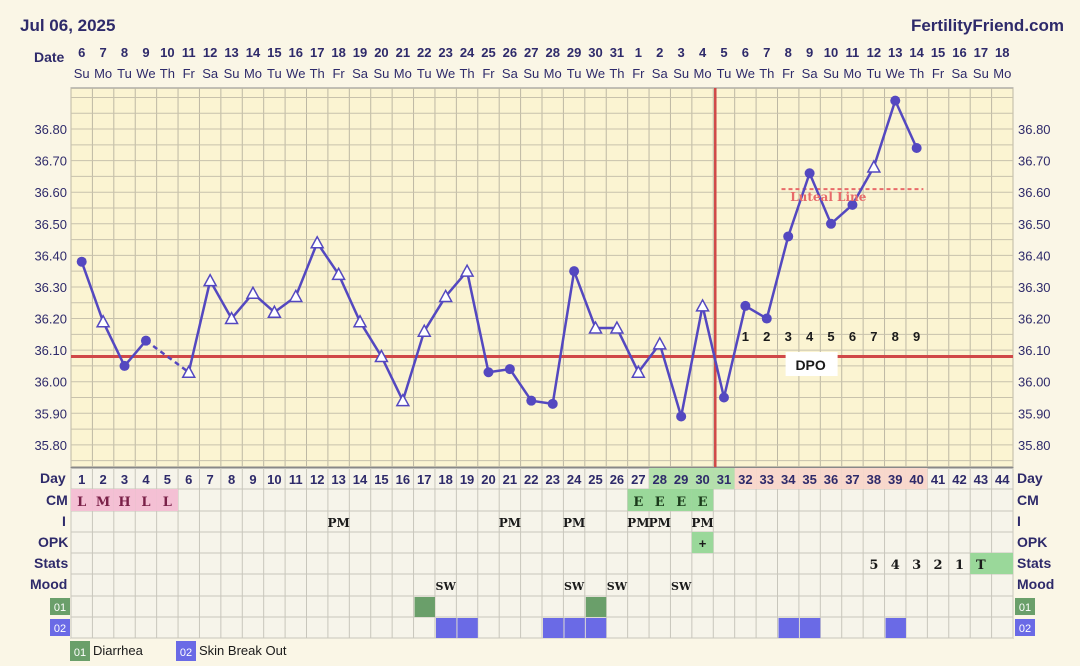 Image resolution: width=1080 pixels, height=666 pixels. What do you see at coordinates (1025, 629) in the screenshot?
I see `symptom-code-right: 02` at bounding box center [1025, 629].